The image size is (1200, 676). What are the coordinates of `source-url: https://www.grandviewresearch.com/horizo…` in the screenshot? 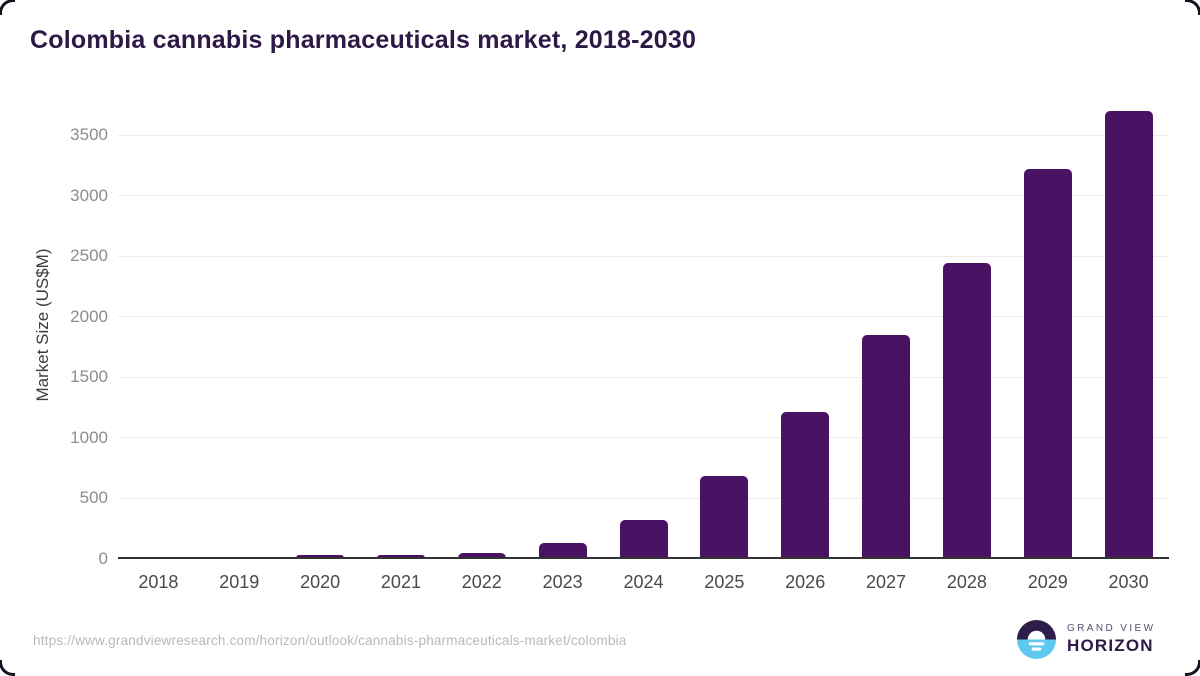 It's located at (330, 640).